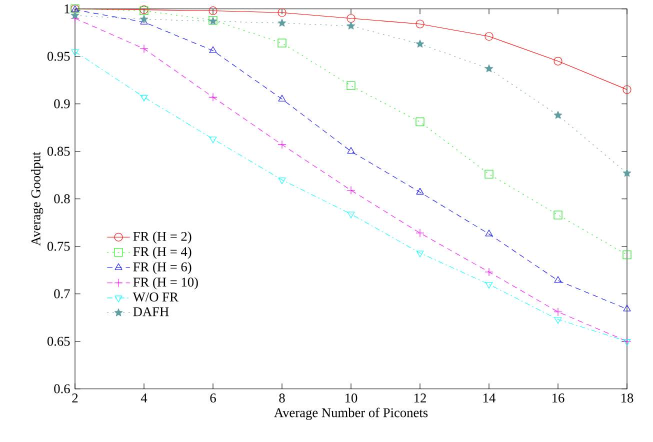 The height and width of the screenshot is (442, 653). I want to click on legend-label: DAFH, so click(151, 311).